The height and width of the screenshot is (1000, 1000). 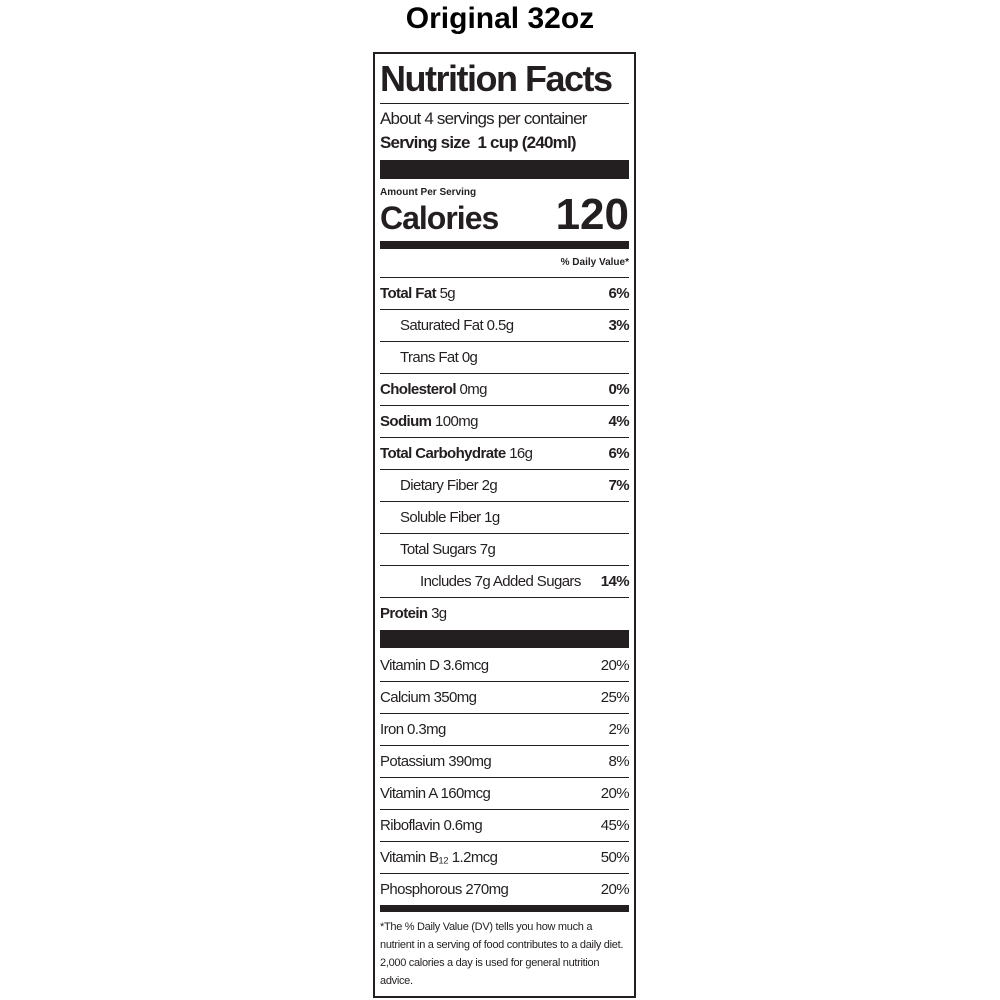 I want to click on nutrient: Total Fat 5g, so click(x=418, y=293).